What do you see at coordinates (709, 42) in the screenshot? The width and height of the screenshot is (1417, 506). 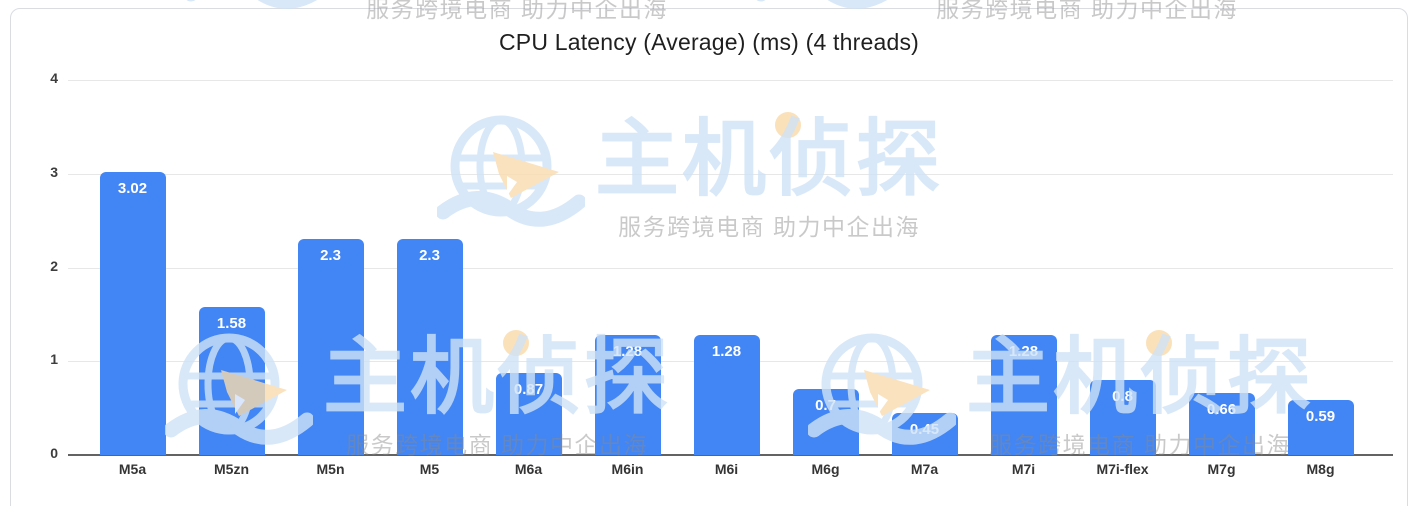 I see `chart-title: CPU Latency (Average) (ms) (4 threads)` at bounding box center [709, 42].